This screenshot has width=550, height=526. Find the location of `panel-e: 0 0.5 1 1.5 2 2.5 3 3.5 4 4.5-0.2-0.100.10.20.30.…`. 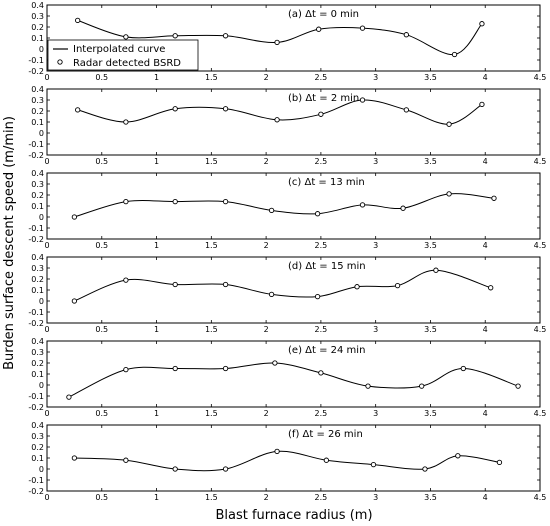

panel-e: 0 0.5 1 1.5 2 2.5 3 3.5 4 4.5-0.2-0.100.10.20.30.… is located at coordinates (287, 377).